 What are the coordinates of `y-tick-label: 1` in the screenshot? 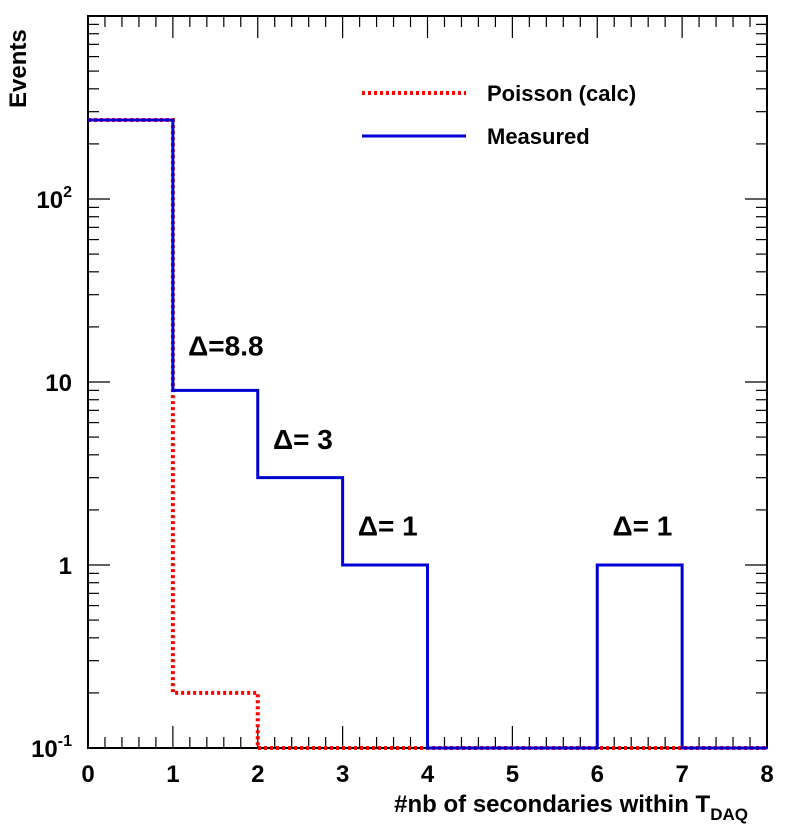 It's located at (65, 566).